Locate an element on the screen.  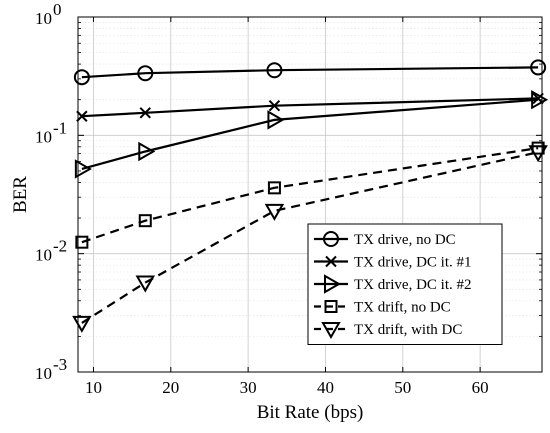
legend-label: TX drive, DC it. #1 is located at coordinates (413, 263).